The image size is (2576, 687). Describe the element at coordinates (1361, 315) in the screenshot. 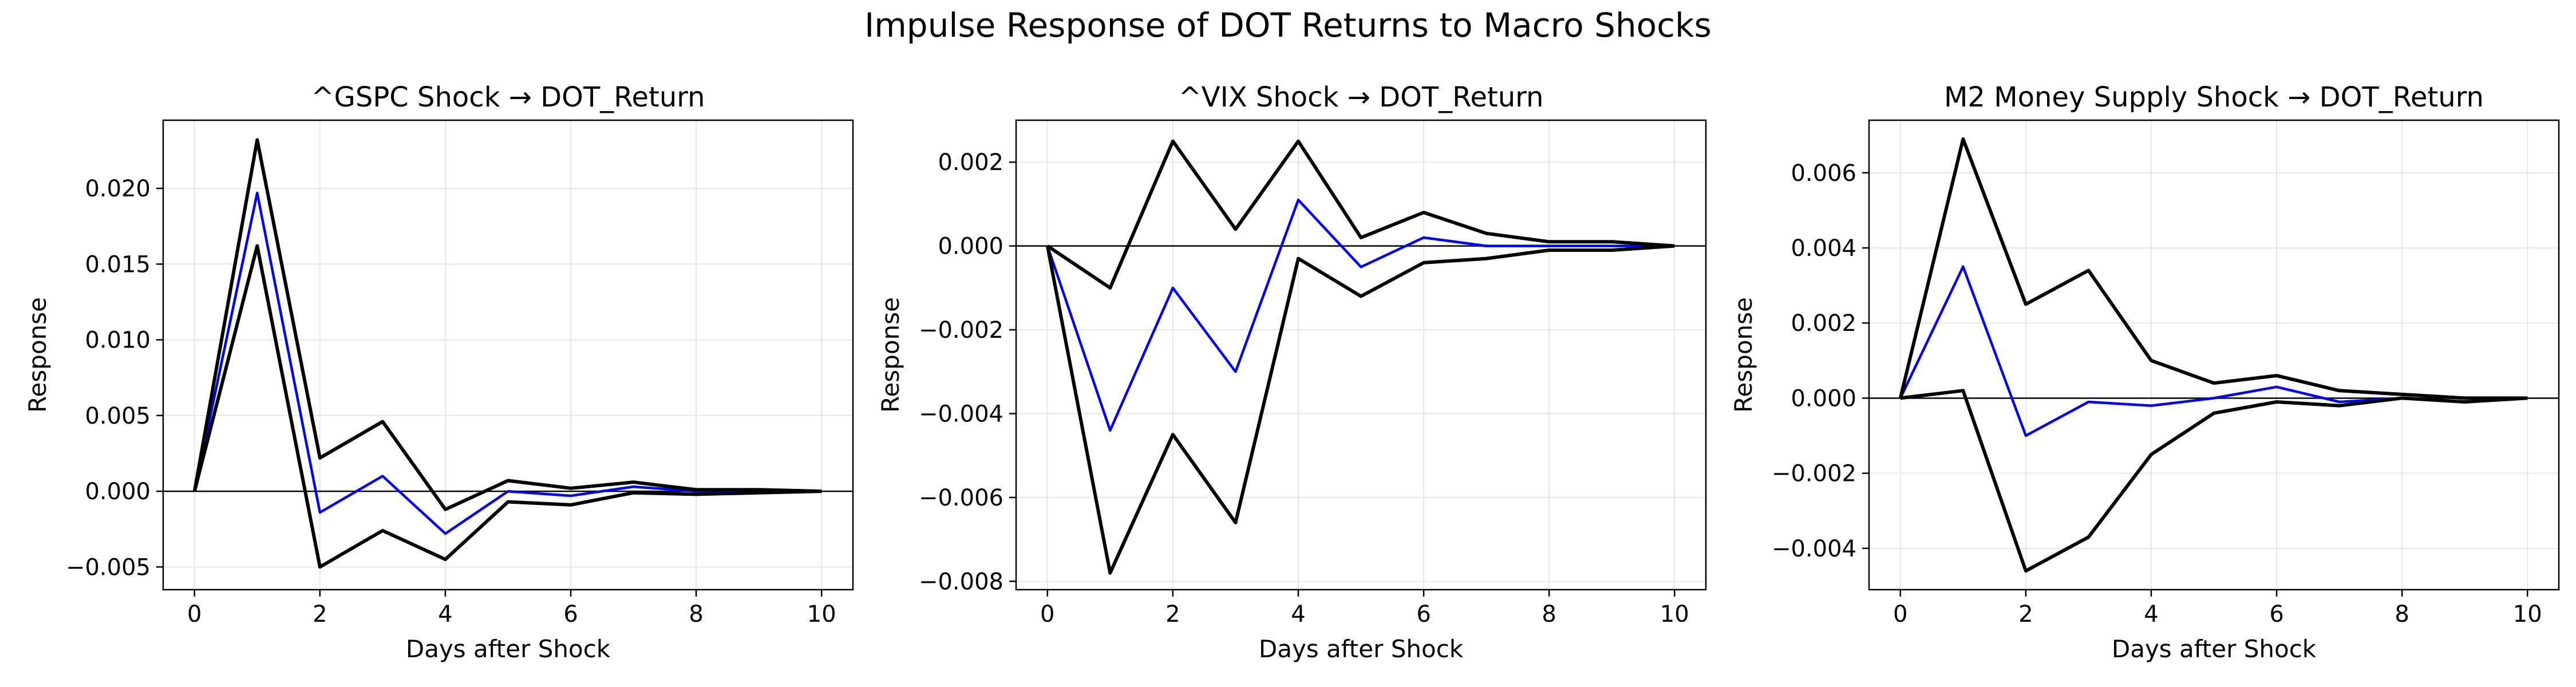

I see `response-line` at that location.